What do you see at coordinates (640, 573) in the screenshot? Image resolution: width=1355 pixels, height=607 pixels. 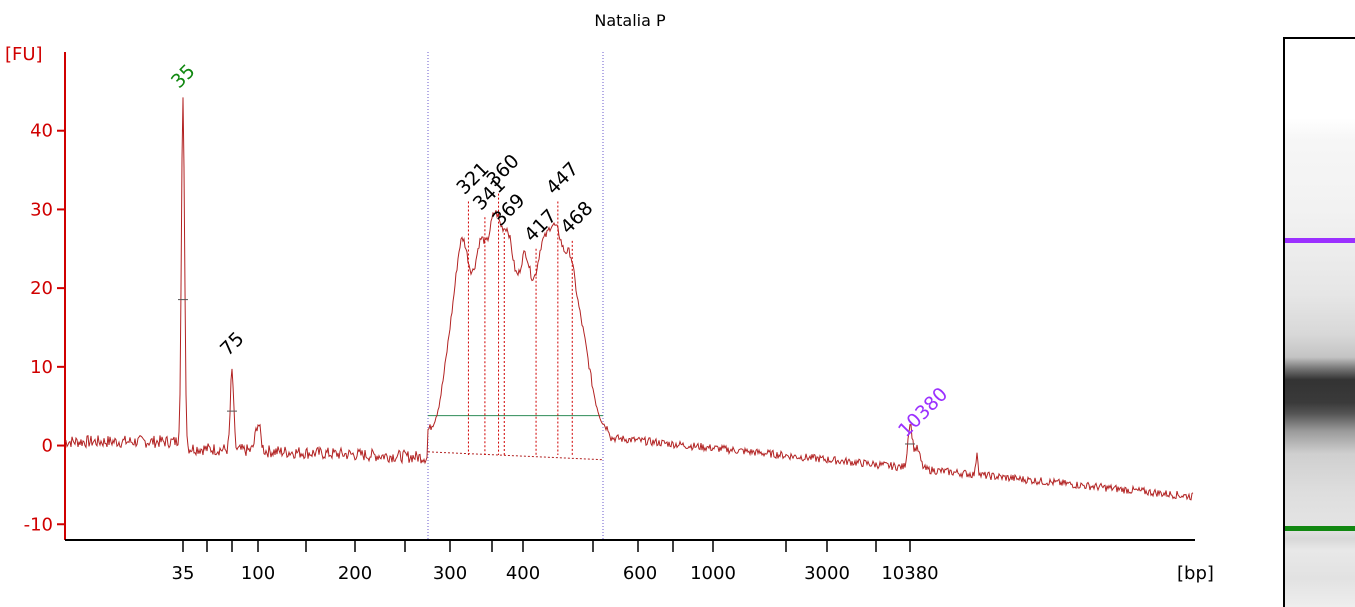 I see `x-tick-label: 600` at bounding box center [640, 573].